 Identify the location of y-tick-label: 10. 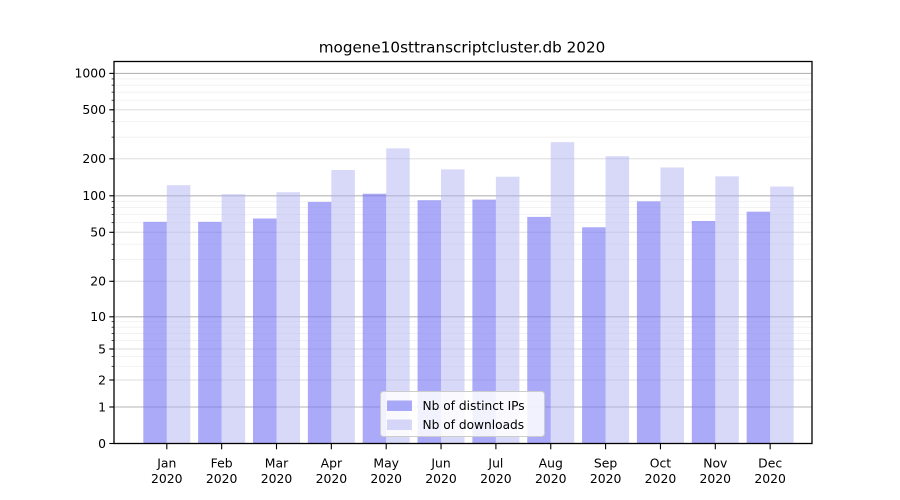
(98, 316).